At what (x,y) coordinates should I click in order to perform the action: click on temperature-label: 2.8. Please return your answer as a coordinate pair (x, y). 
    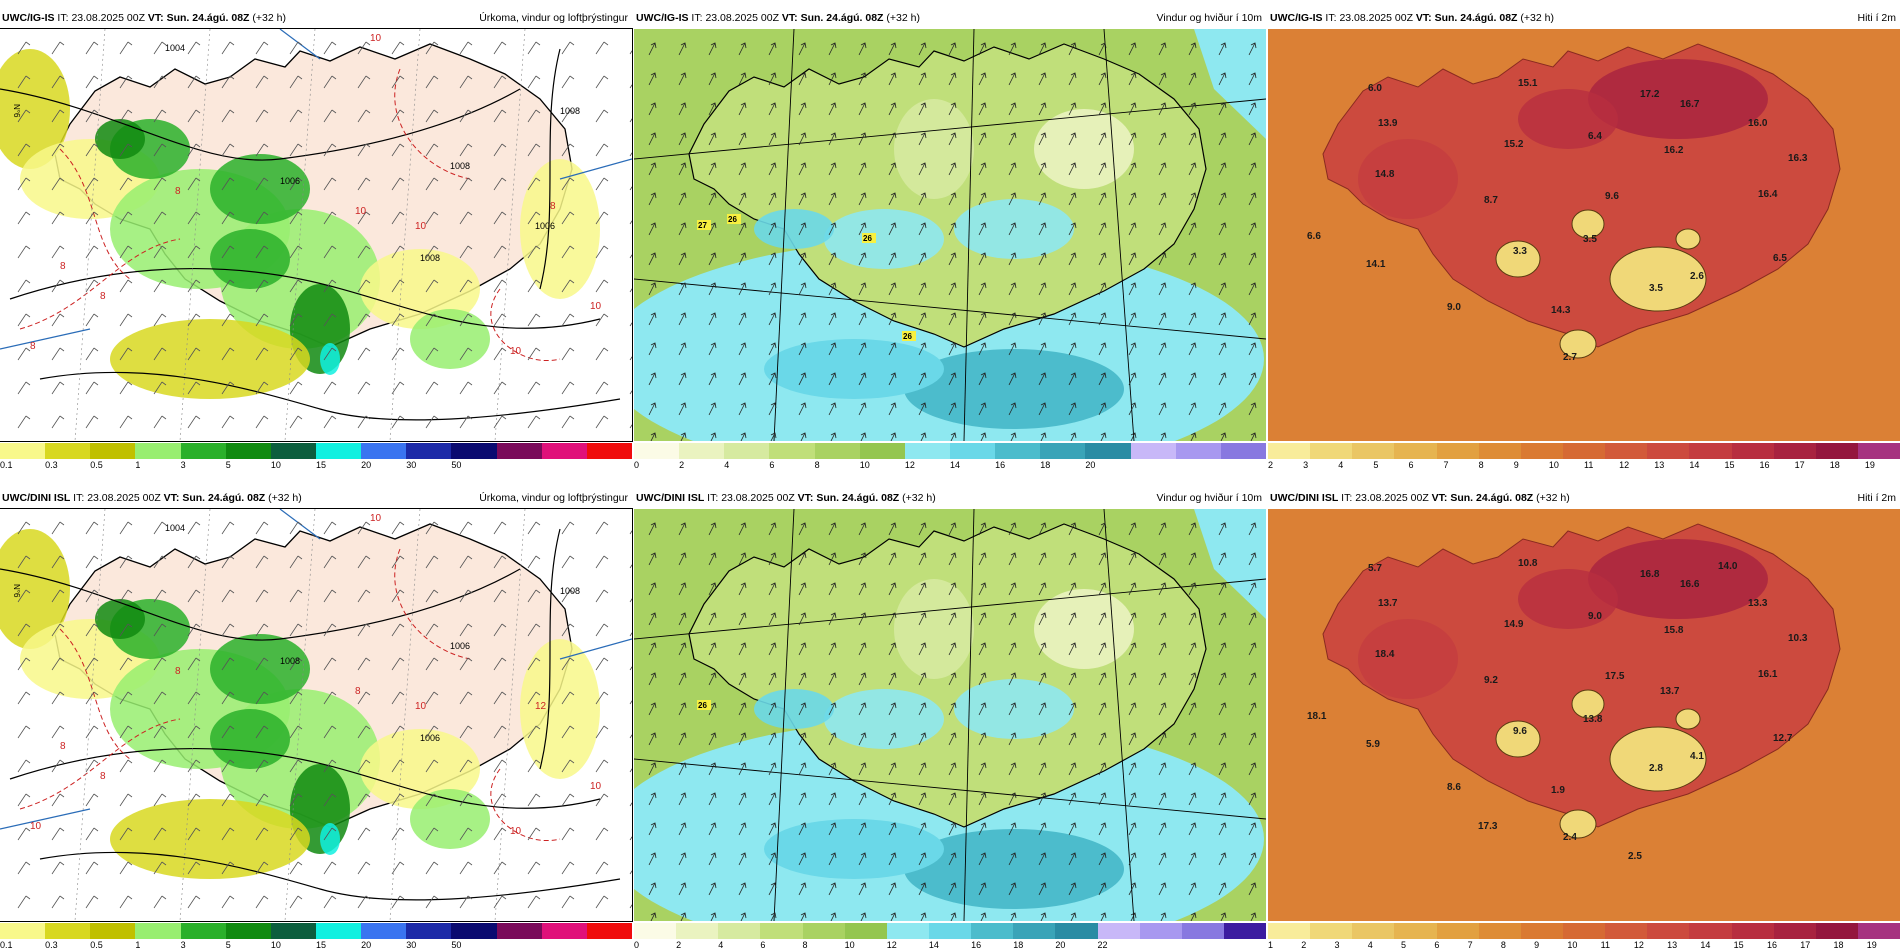
    Looking at the image, I should click on (1656, 768).